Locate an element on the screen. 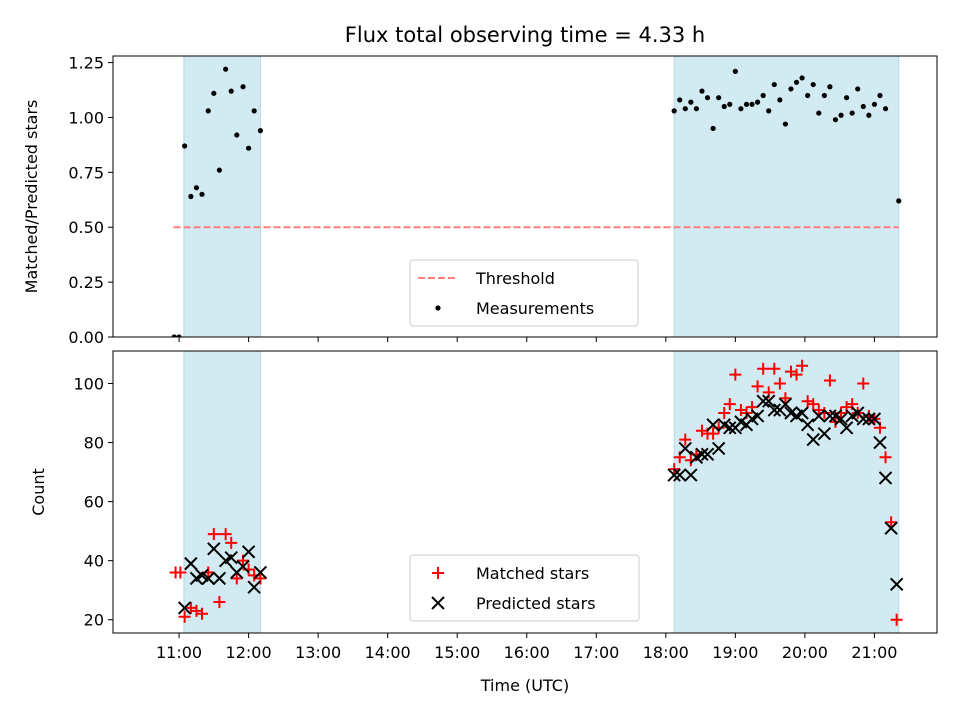 This screenshot has height=720, width=960. legend-0: Threshold Measurements is located at coordinates (524, 293).